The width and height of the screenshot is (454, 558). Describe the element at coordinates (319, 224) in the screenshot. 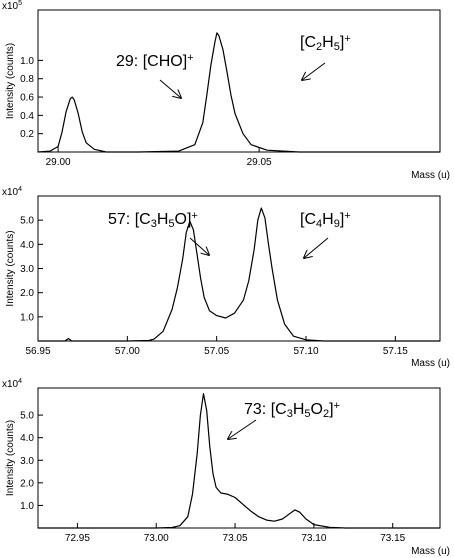

I see `annotation-subscript: 4` at that location.